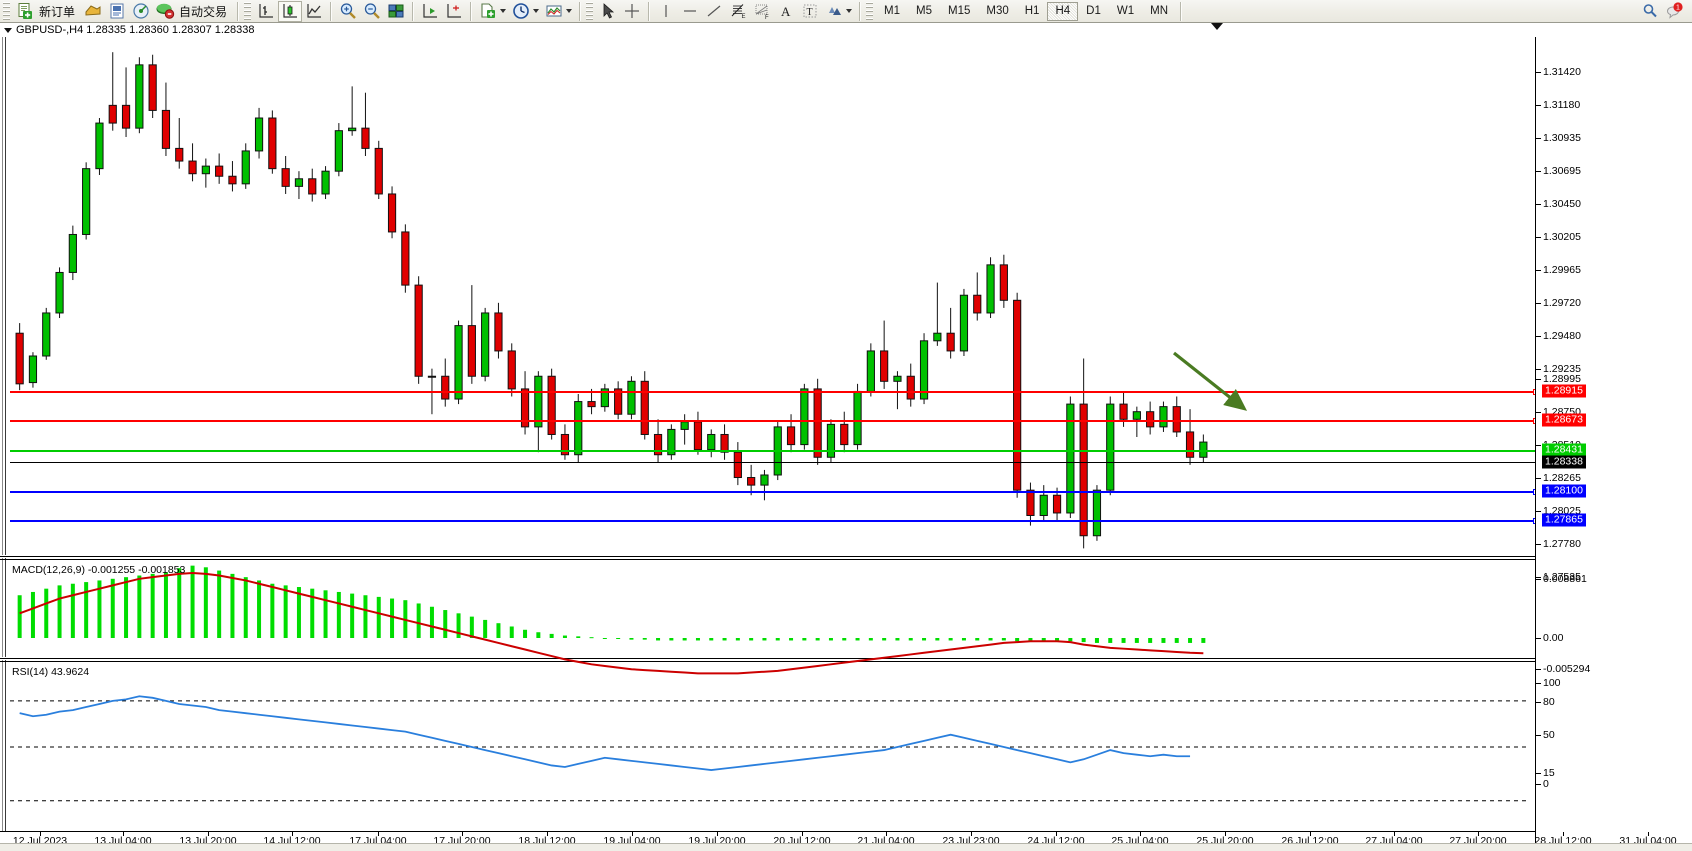  Describe the element at coordinates (93, 11) in the screenshot. I see `indicator-list-button` at that location.